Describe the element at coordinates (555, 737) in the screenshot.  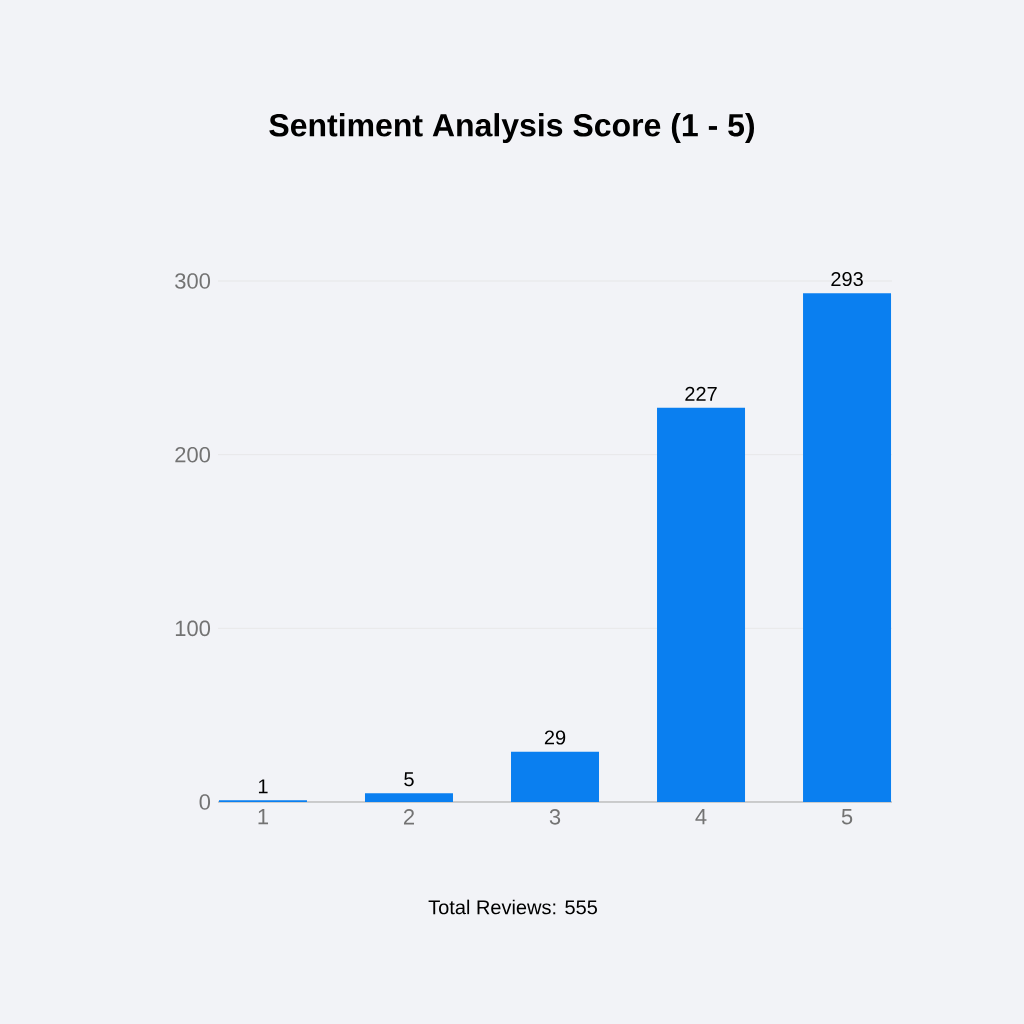
I see `data-label: 29` at that location.